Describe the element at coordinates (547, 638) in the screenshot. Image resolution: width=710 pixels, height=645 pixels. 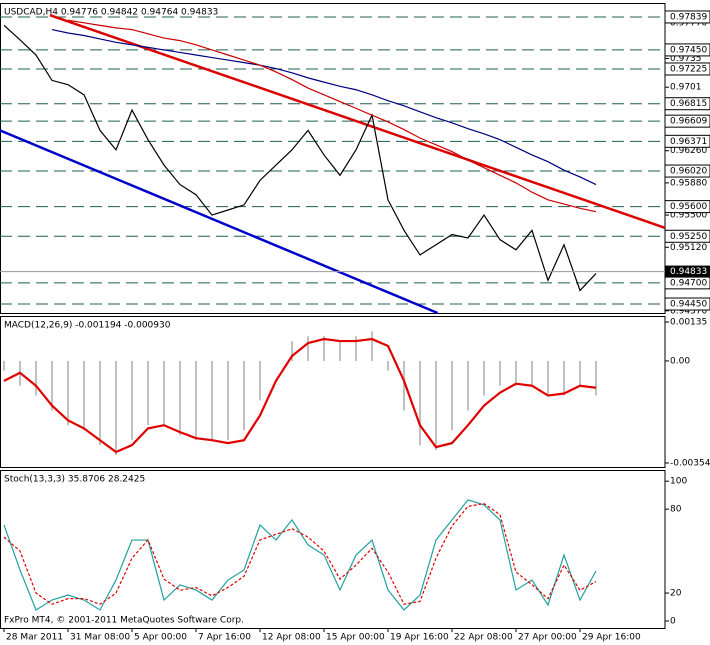
I see `x-tick-label: 27 Apr 00:00` at that location.